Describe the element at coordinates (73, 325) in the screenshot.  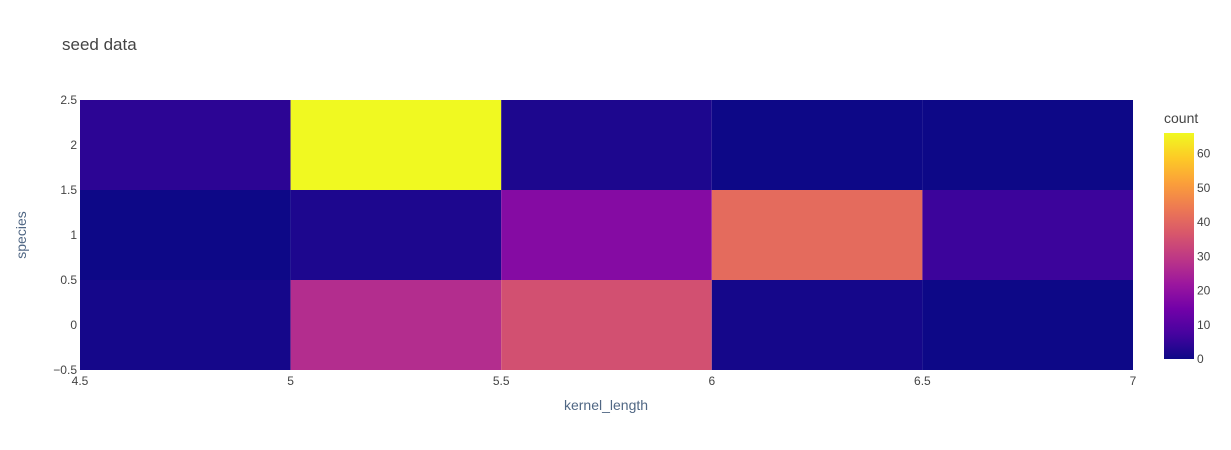
I see `y-tick-label: 0` at that location.